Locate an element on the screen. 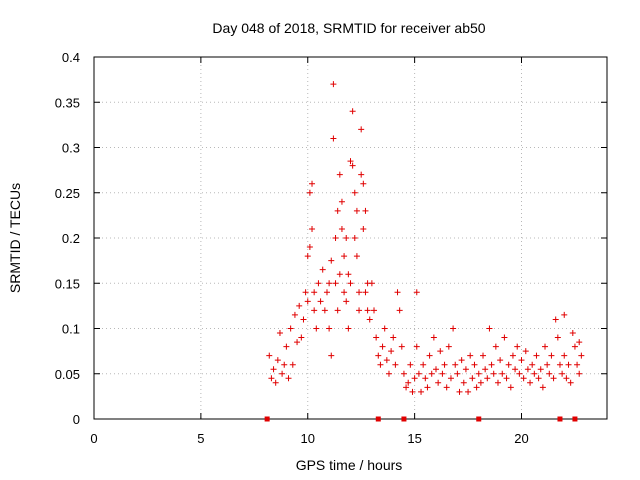 The width and height of the screenshot is (640, 480). y-tick-label: 0 is located at coordinates (76, 419).